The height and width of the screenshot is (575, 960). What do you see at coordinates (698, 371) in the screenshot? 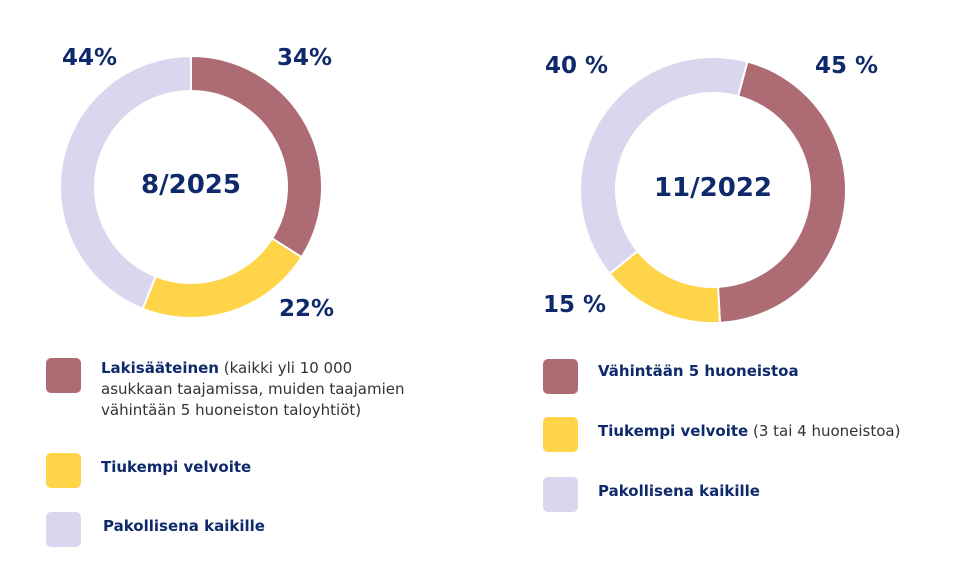
I see `legend-name: Vähintään 5 huoneistoa` at bounding box center [698, 371].